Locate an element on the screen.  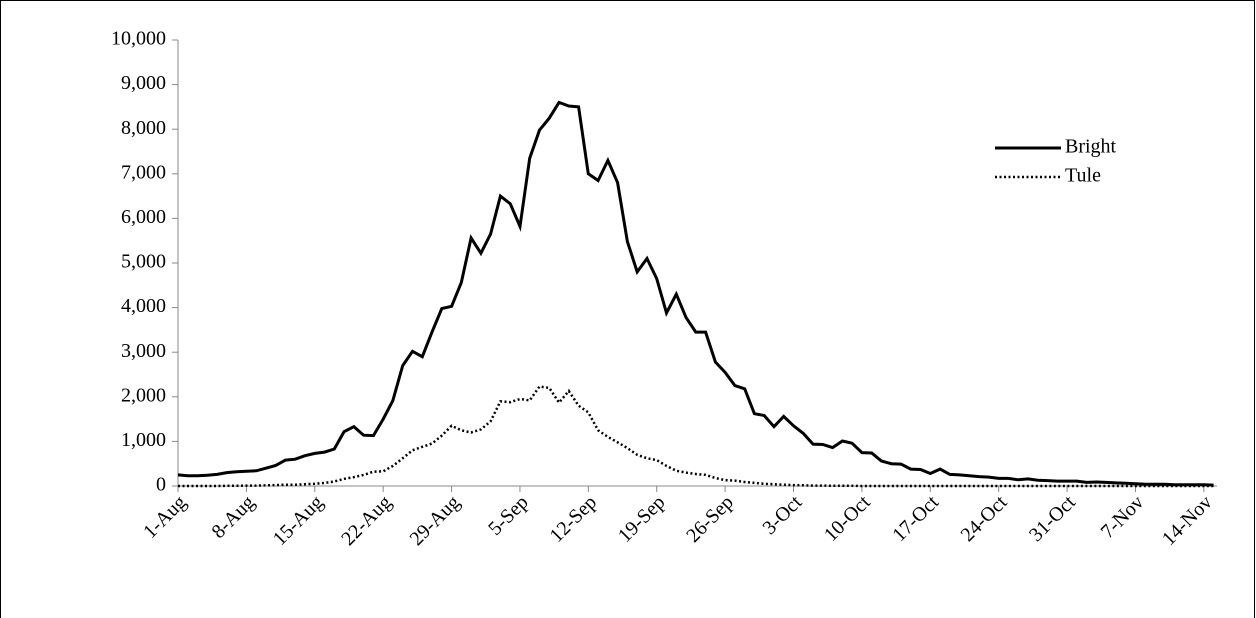
legend-label: Tule is located at coordinates (1083, 176).